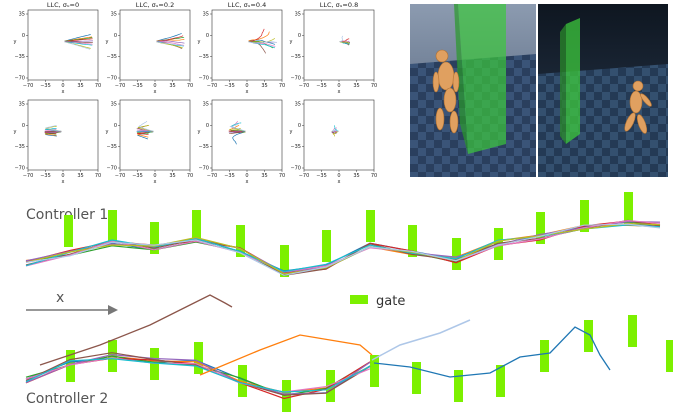 The height and width of the screenshot is (413, 673). Describe the element at coordinates (150, 48) in the screenshot. I see `trajectory-panel-r1-c2: LLC, σᵤ=0.2 −70 −35 0 35 70 35 0 −35 −70 x y` at that location.